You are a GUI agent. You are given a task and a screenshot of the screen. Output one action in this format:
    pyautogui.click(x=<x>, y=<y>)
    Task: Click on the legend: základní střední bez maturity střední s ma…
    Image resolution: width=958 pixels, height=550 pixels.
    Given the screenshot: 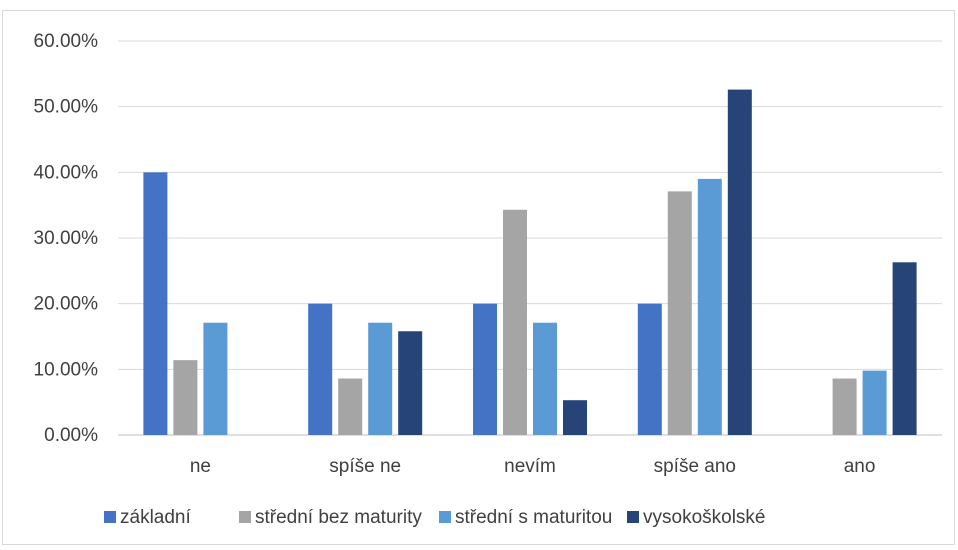 What is the action you would take?
    pyautogui.click(x=435, y=517)
    